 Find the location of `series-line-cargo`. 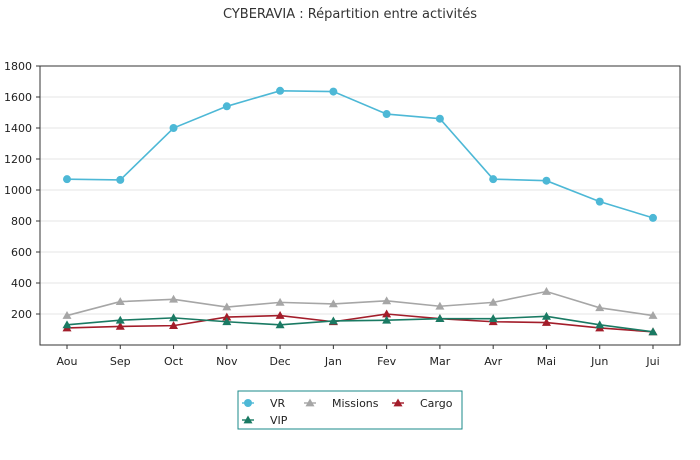

series-line-cargo is located at coordinates (360, 323).